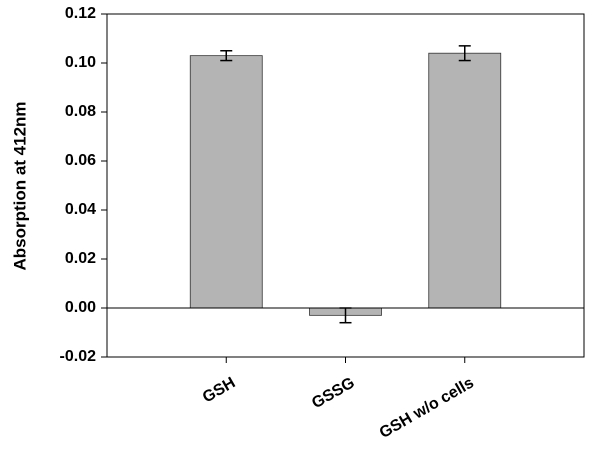 This screenshot has width=590, height=471. I want to click on y-axis-title: Absorption at 412nm, so click(19, 185).